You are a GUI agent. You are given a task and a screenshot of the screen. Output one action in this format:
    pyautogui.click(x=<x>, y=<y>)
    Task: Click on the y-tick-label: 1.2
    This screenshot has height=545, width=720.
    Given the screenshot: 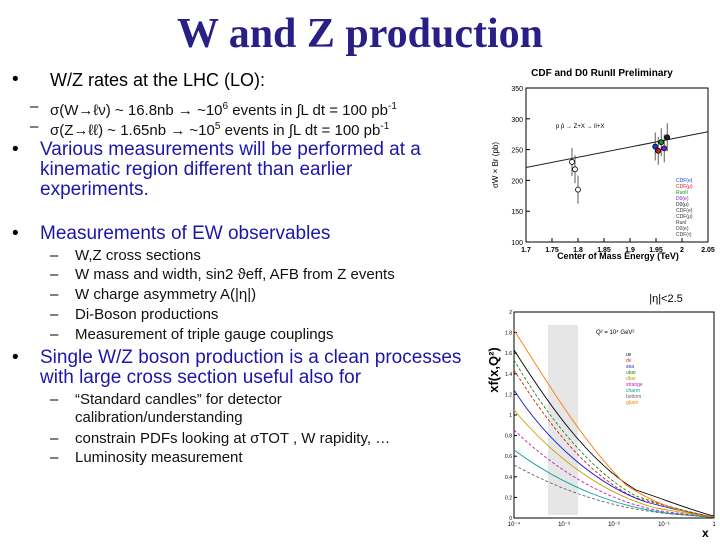 What is the action you would take?
    pyautogui.click(x=508, y=395)
    